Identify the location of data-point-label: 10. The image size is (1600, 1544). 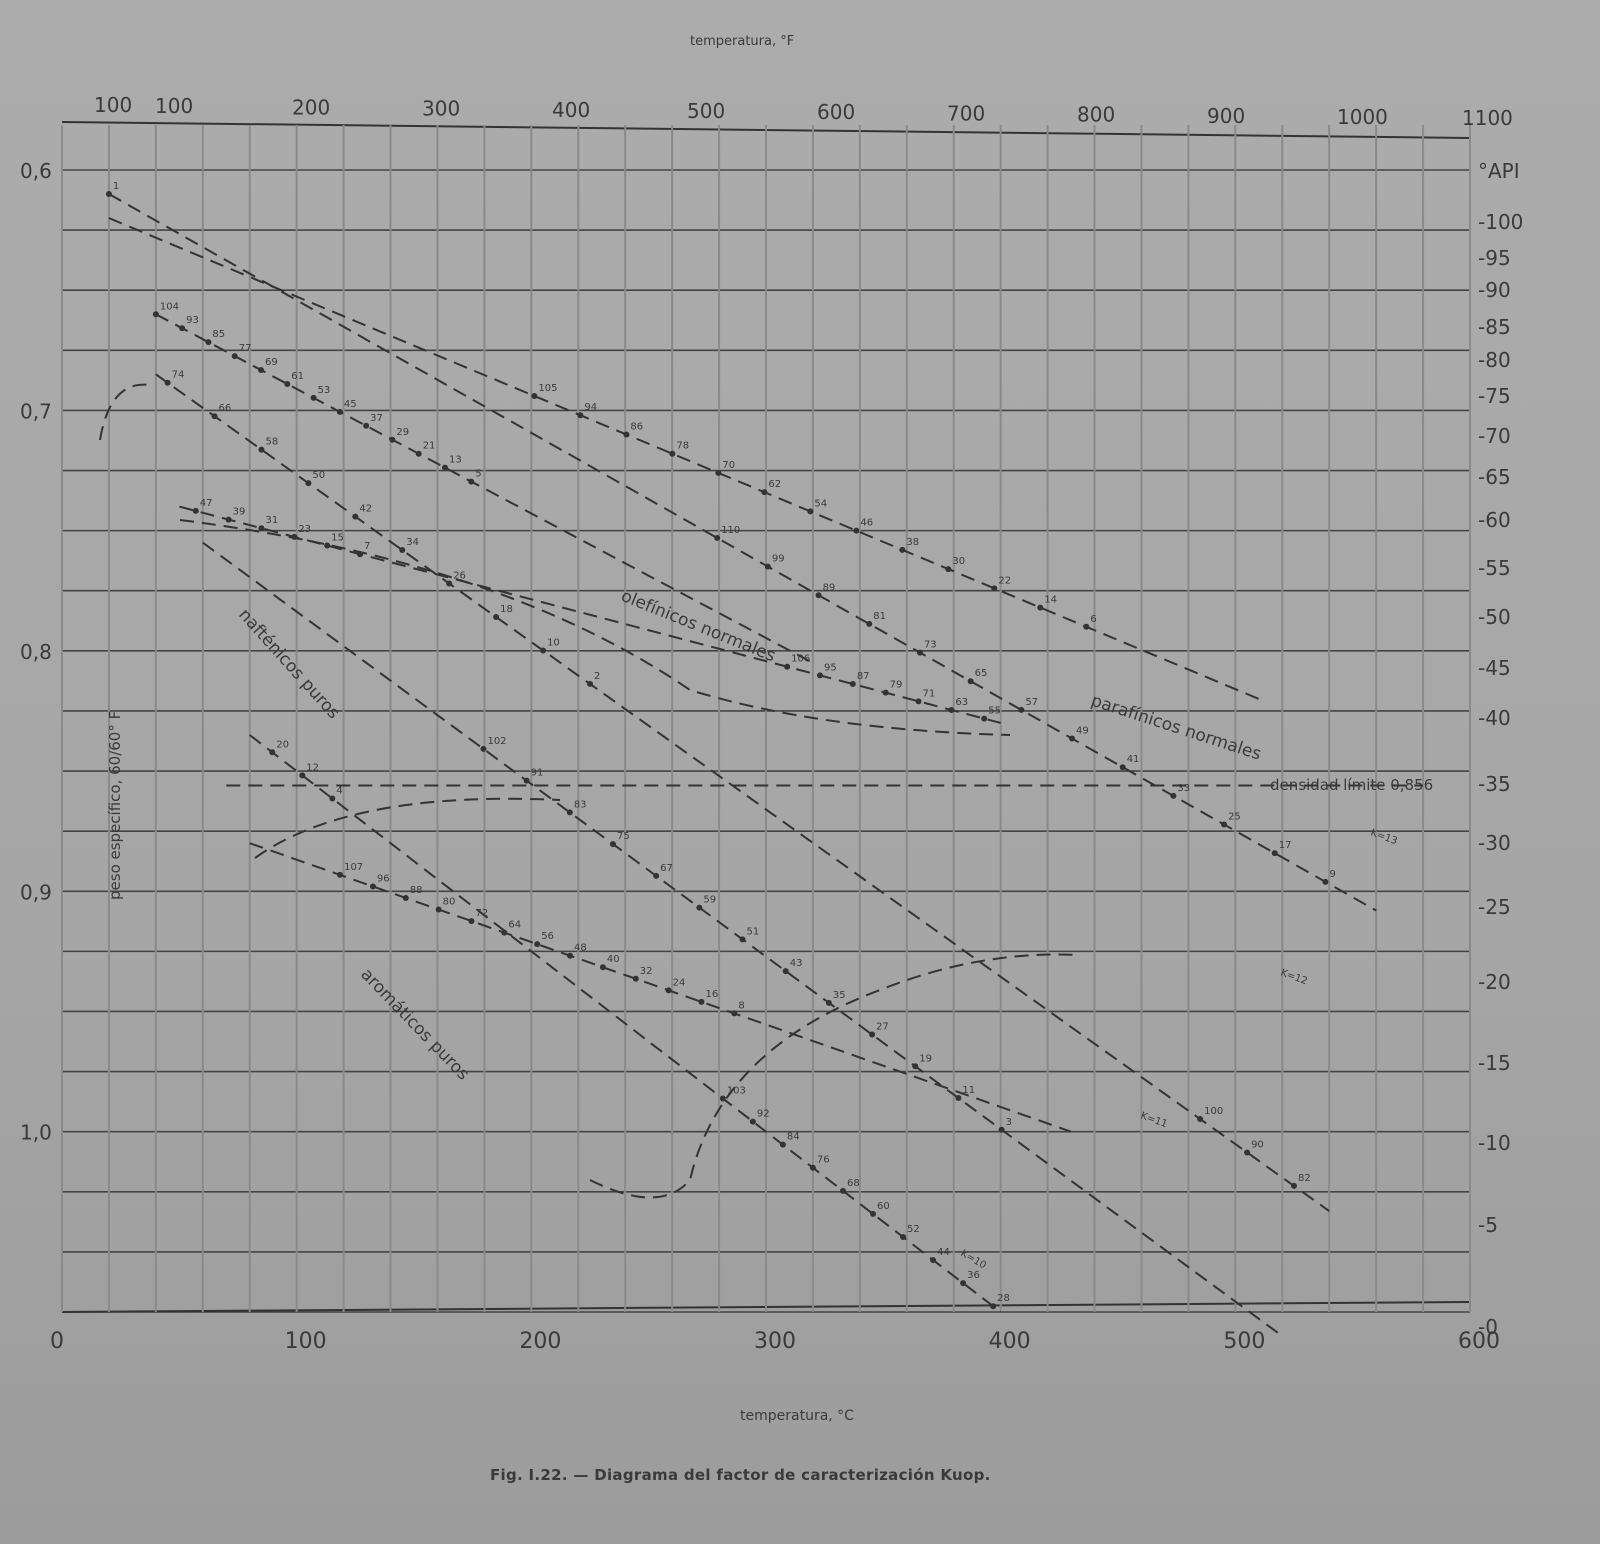
(553, 642).